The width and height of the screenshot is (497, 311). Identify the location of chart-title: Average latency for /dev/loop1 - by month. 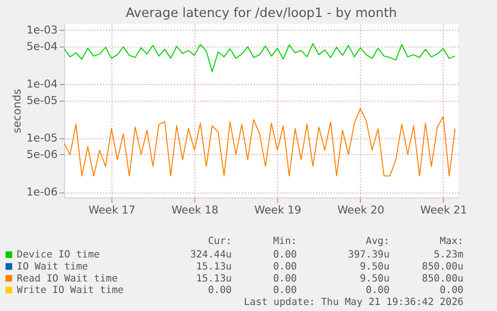
(261, 13).